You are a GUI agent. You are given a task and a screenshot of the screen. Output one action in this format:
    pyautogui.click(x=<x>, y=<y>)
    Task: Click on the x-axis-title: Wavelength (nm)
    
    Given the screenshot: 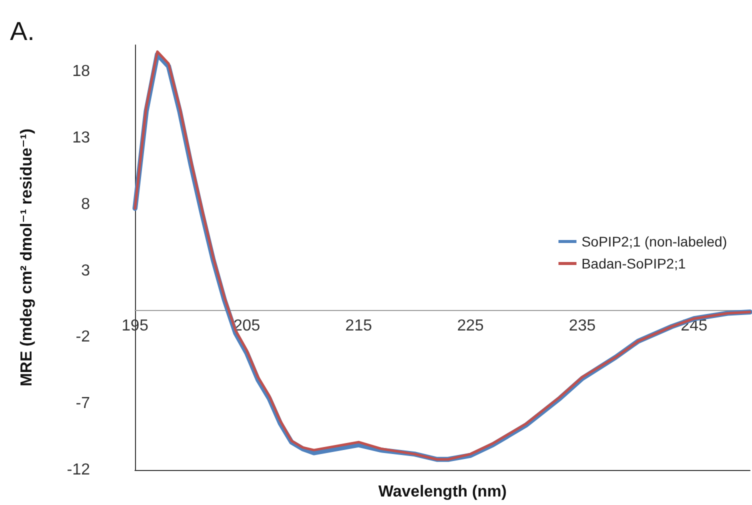 What is the action you would take?
    pyautogui.click(x=442, y=492)
    